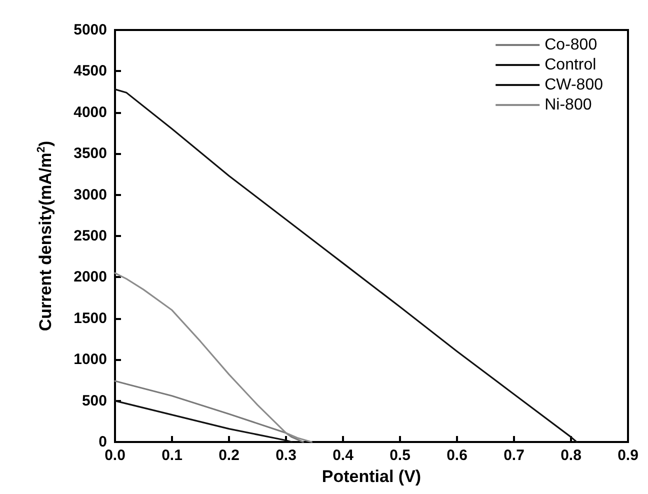 Image resolution: width=648 pixels, height=494 pixels. Describe the element at coordinates (229, 455) in the screenshot. I see `x-tick-label: 0.2` at that location.